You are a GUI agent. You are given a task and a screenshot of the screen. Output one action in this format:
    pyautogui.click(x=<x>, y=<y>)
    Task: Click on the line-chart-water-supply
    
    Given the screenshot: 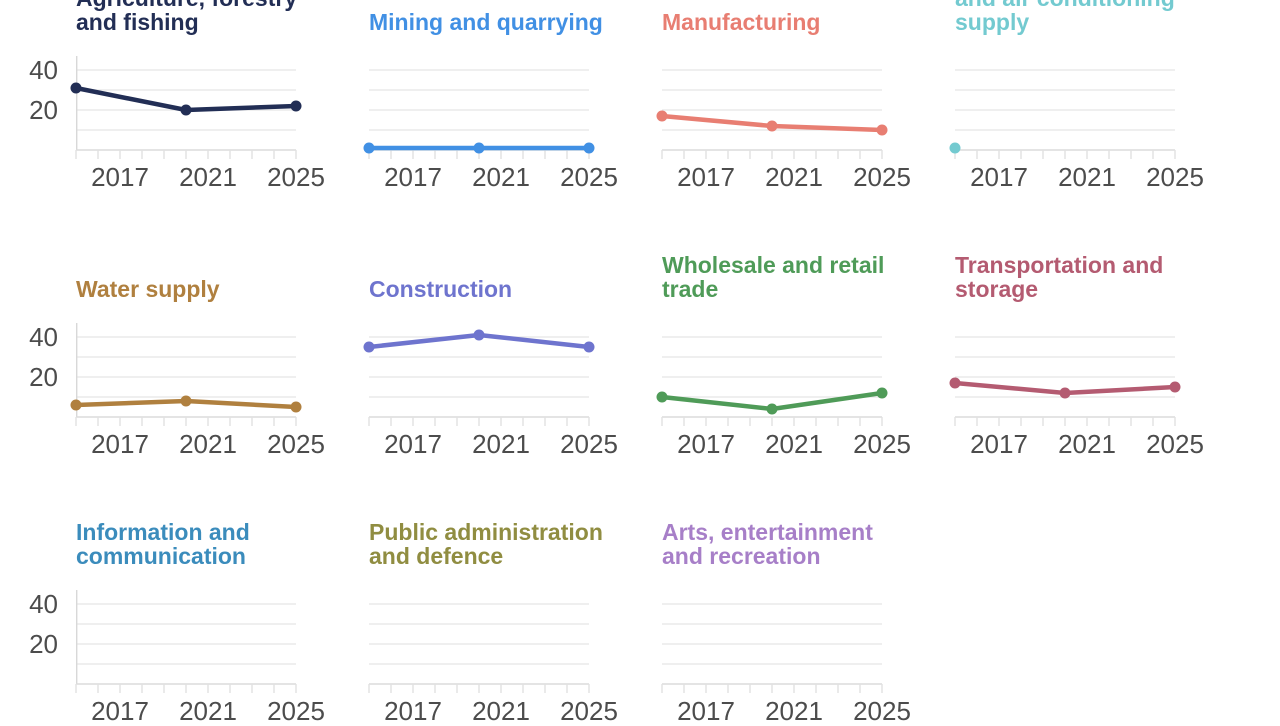 What is the action you would take?
    pyautogui.click(x=186, y=374)
    